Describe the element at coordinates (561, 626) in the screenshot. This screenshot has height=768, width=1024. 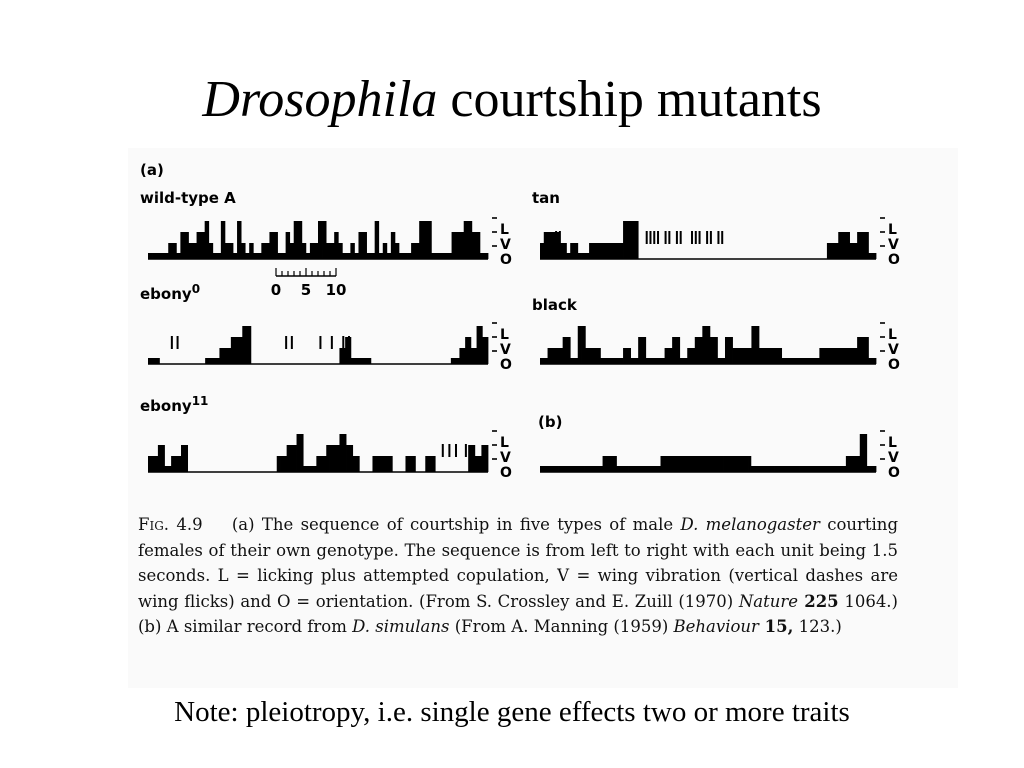
I see `caption-text-4: (From A. Manning (1959)` at that location.